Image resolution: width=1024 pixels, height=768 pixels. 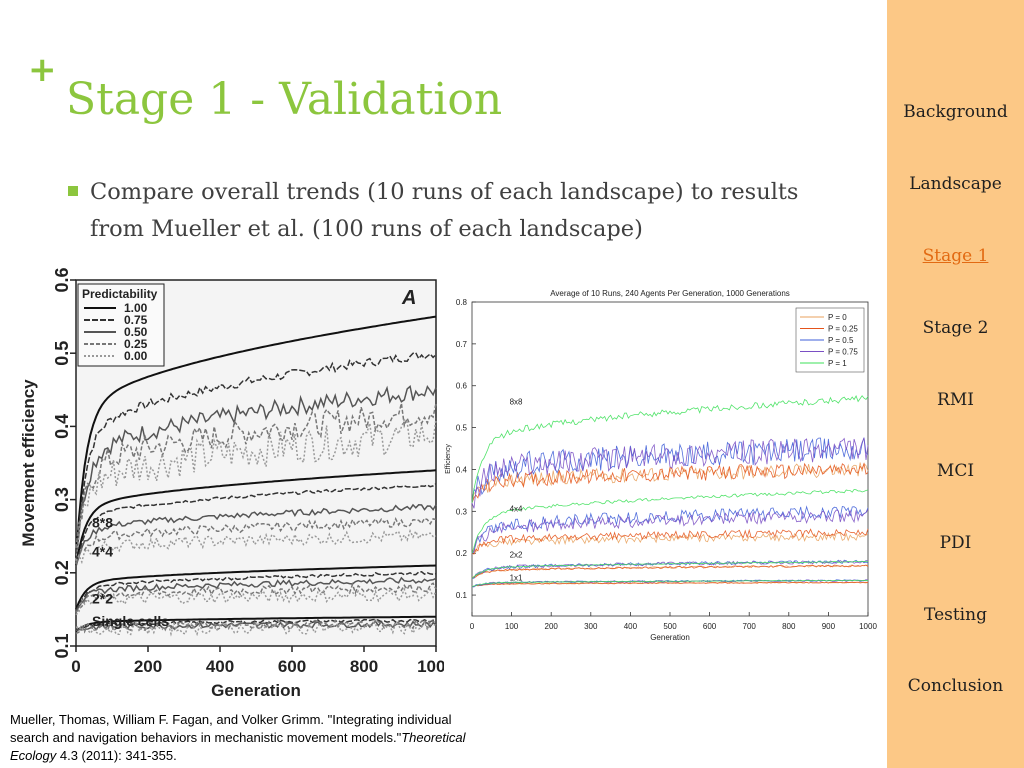 I want to click on chart-a-legend-label: 0.50, so click(x=136, y=332).